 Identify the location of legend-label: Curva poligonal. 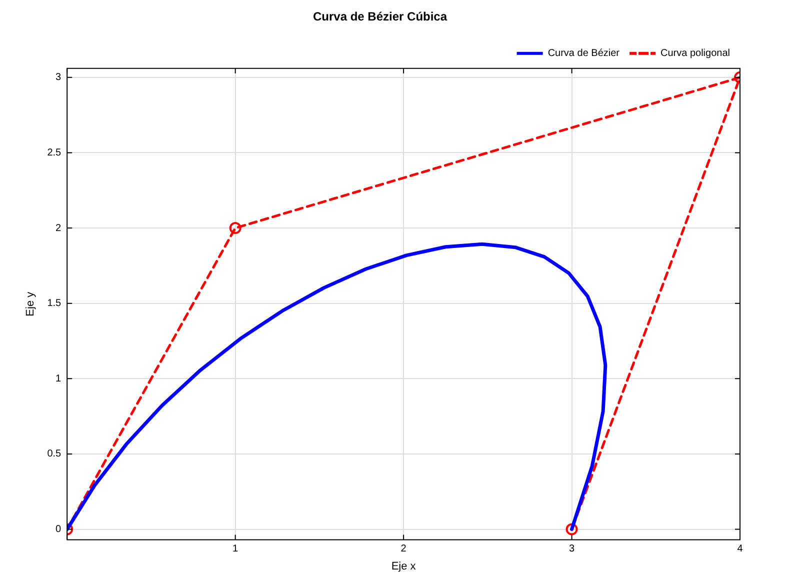
(695, 54).